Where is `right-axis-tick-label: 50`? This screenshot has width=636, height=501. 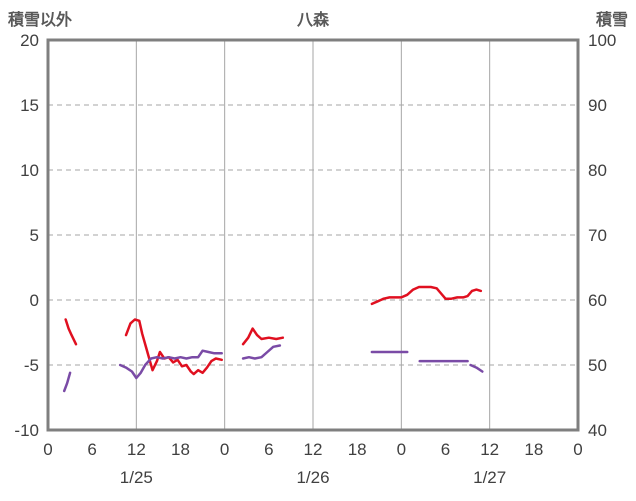
right-axis-tick-label: 50 is located at coordinates (597, 365).